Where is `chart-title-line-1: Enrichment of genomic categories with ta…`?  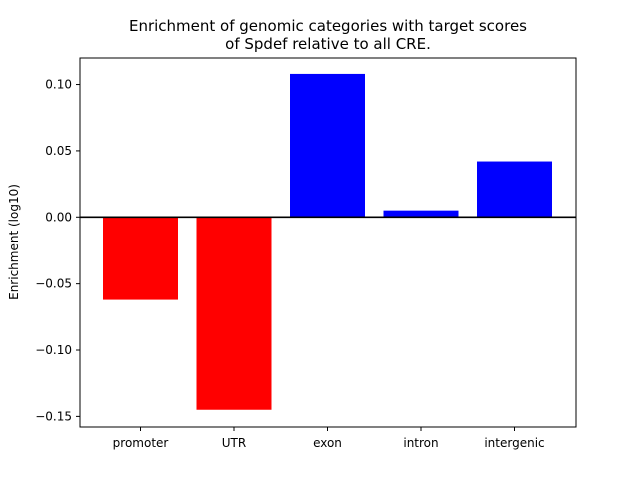 chart-title-line-1: Enrichment of genomic categories with ta… is located at coordinates (328, 26).